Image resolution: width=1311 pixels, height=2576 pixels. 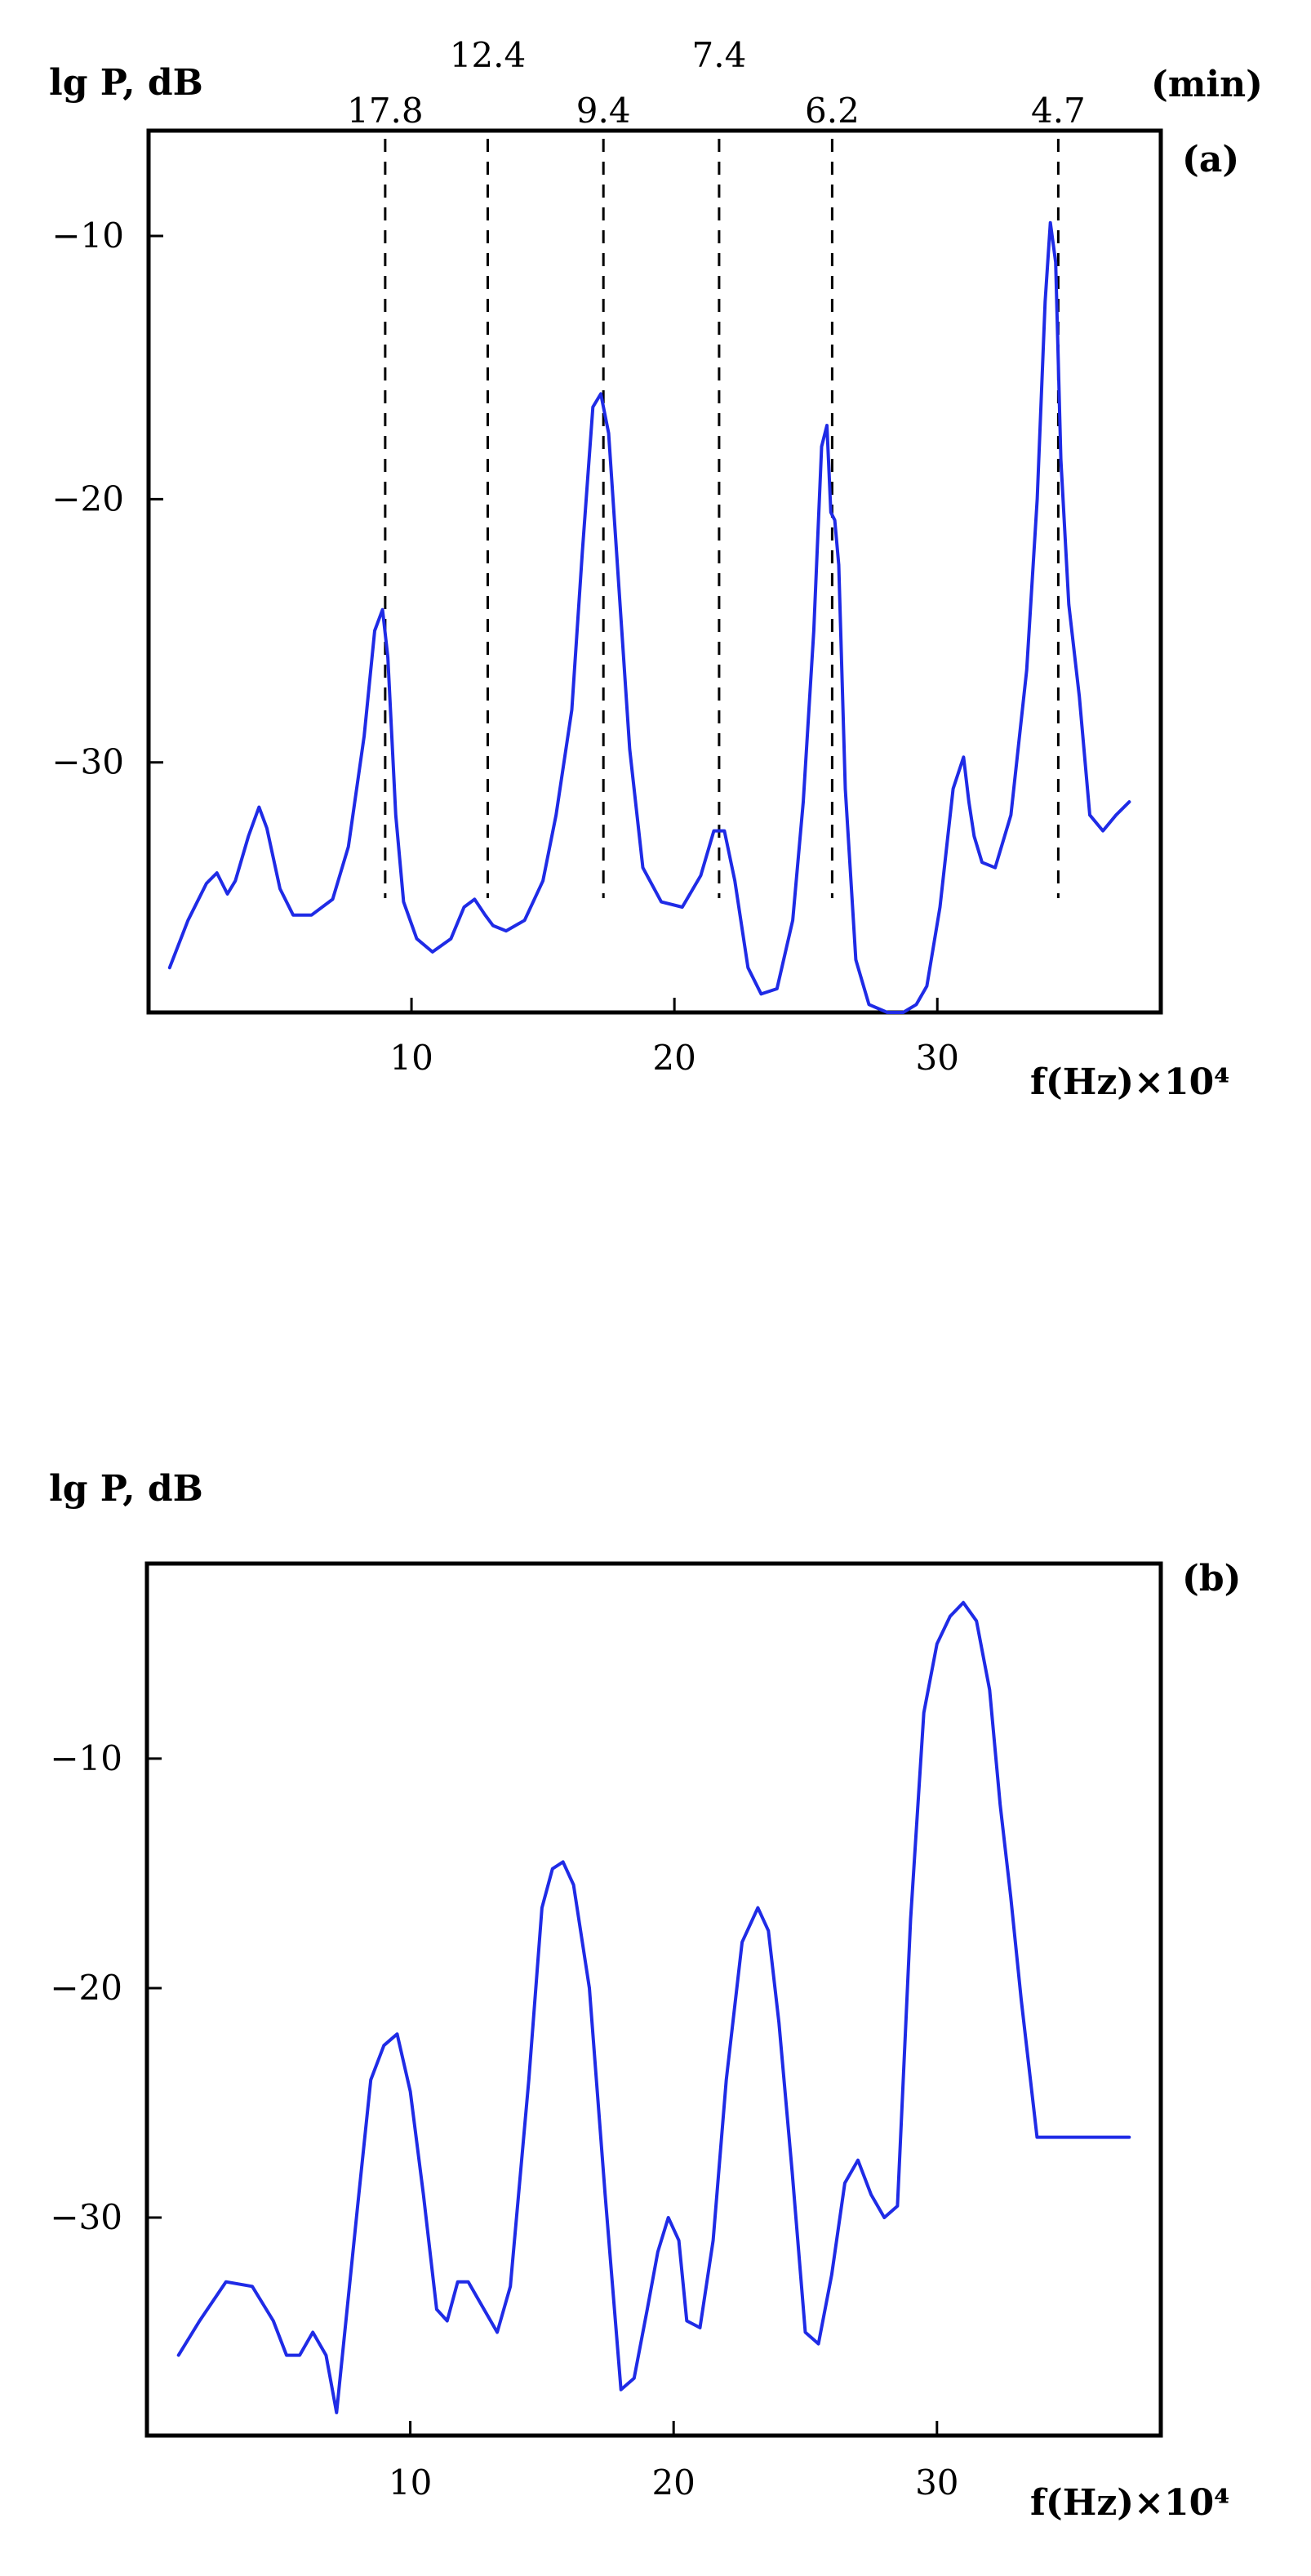 I want to click on panel-a-top-unit: (min), so click(x=1207, y=85).